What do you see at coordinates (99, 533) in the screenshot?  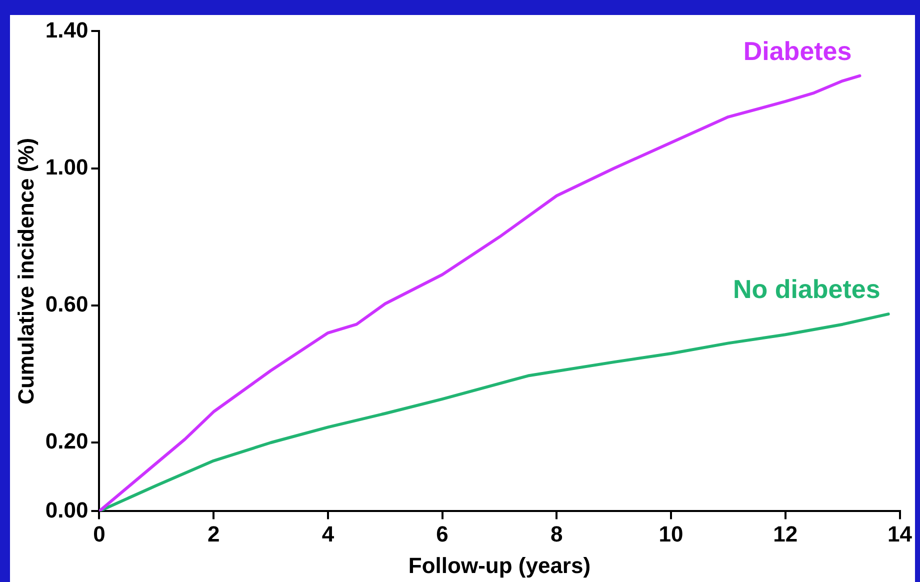 I see `x-tick-label: 0` at bounding box center [99, 533].